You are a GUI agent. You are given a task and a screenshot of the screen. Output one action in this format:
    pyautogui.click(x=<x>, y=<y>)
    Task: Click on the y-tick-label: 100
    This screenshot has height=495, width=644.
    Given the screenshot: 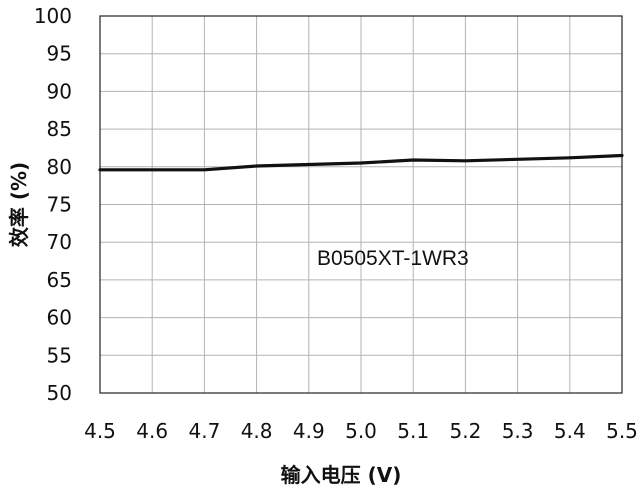 What is the action you would take?
    pyautogui.click(x=53, y=16)
    